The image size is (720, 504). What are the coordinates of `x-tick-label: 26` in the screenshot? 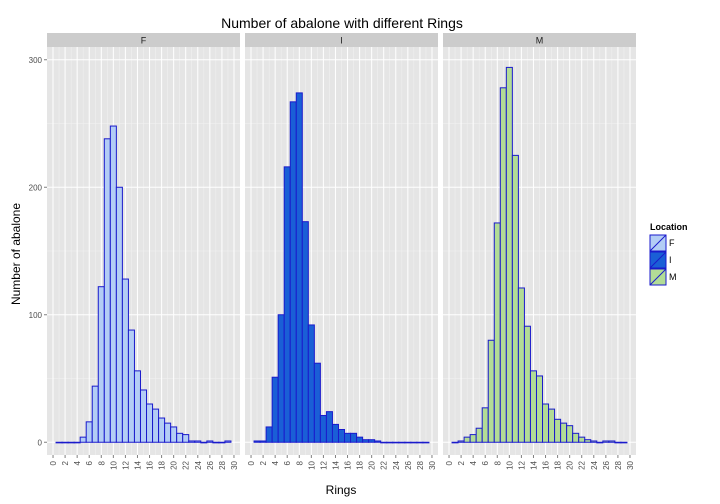 It's located at (210, 464).